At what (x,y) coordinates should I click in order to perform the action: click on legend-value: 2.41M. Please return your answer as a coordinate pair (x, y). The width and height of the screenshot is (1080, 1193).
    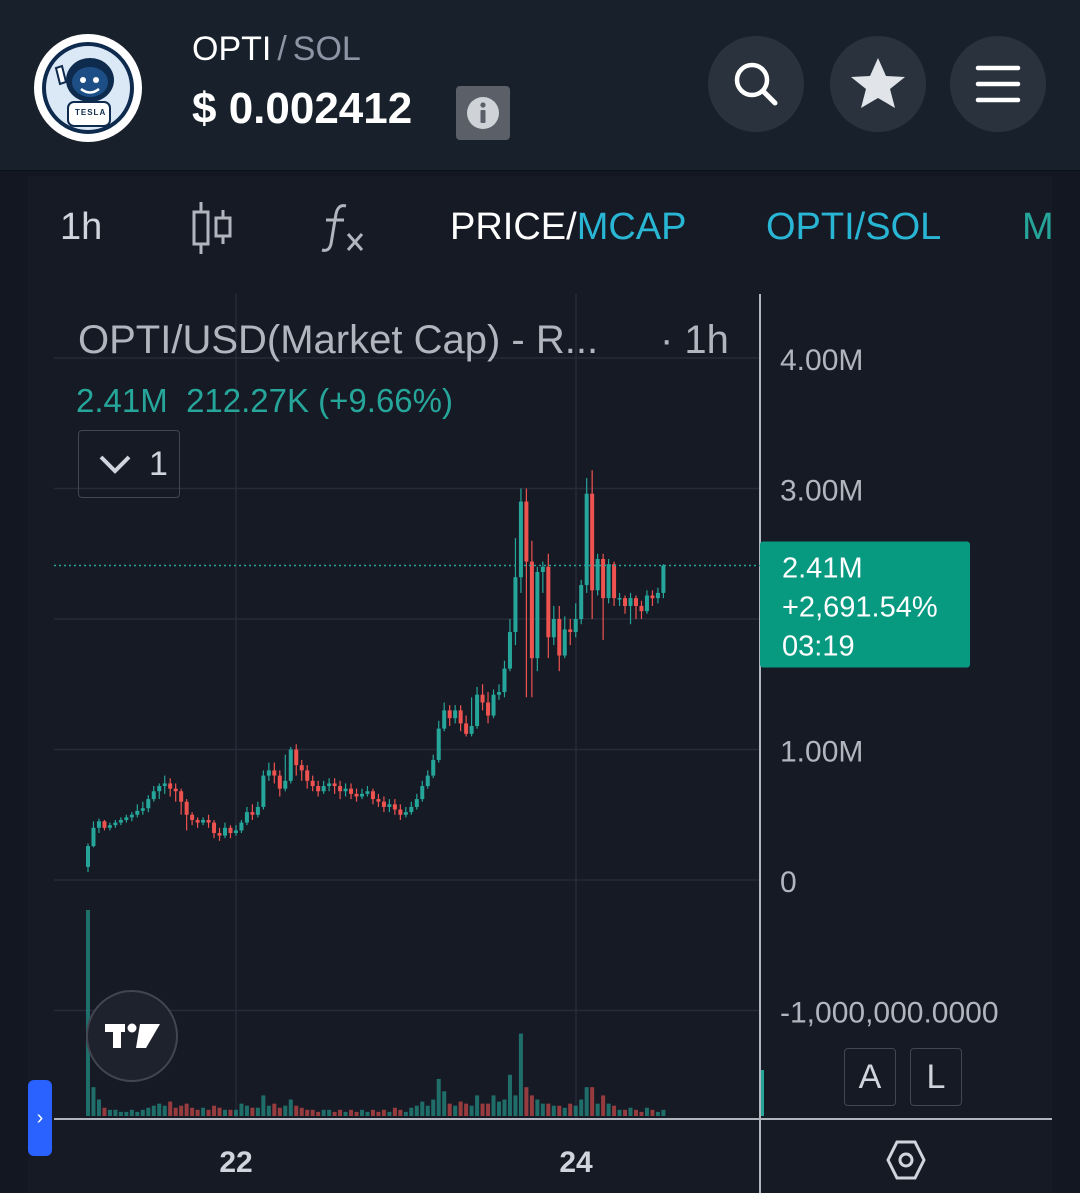
    Looking at the image, I should click on (122, 400).